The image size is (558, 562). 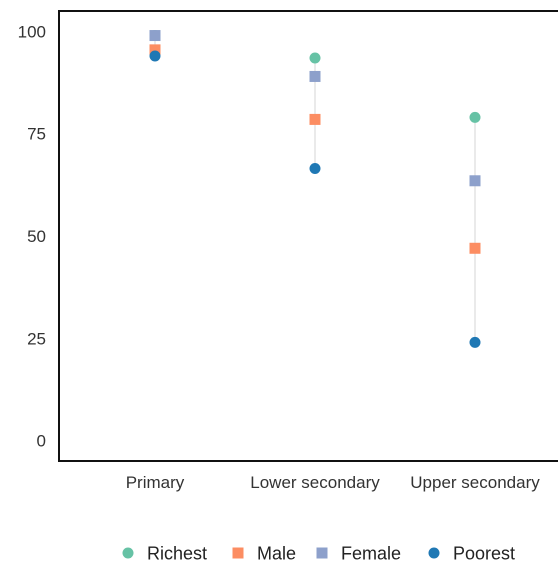 I want to click on x-tick-label-upper-secondary: Upper secondary, so click(x=475, y=482).